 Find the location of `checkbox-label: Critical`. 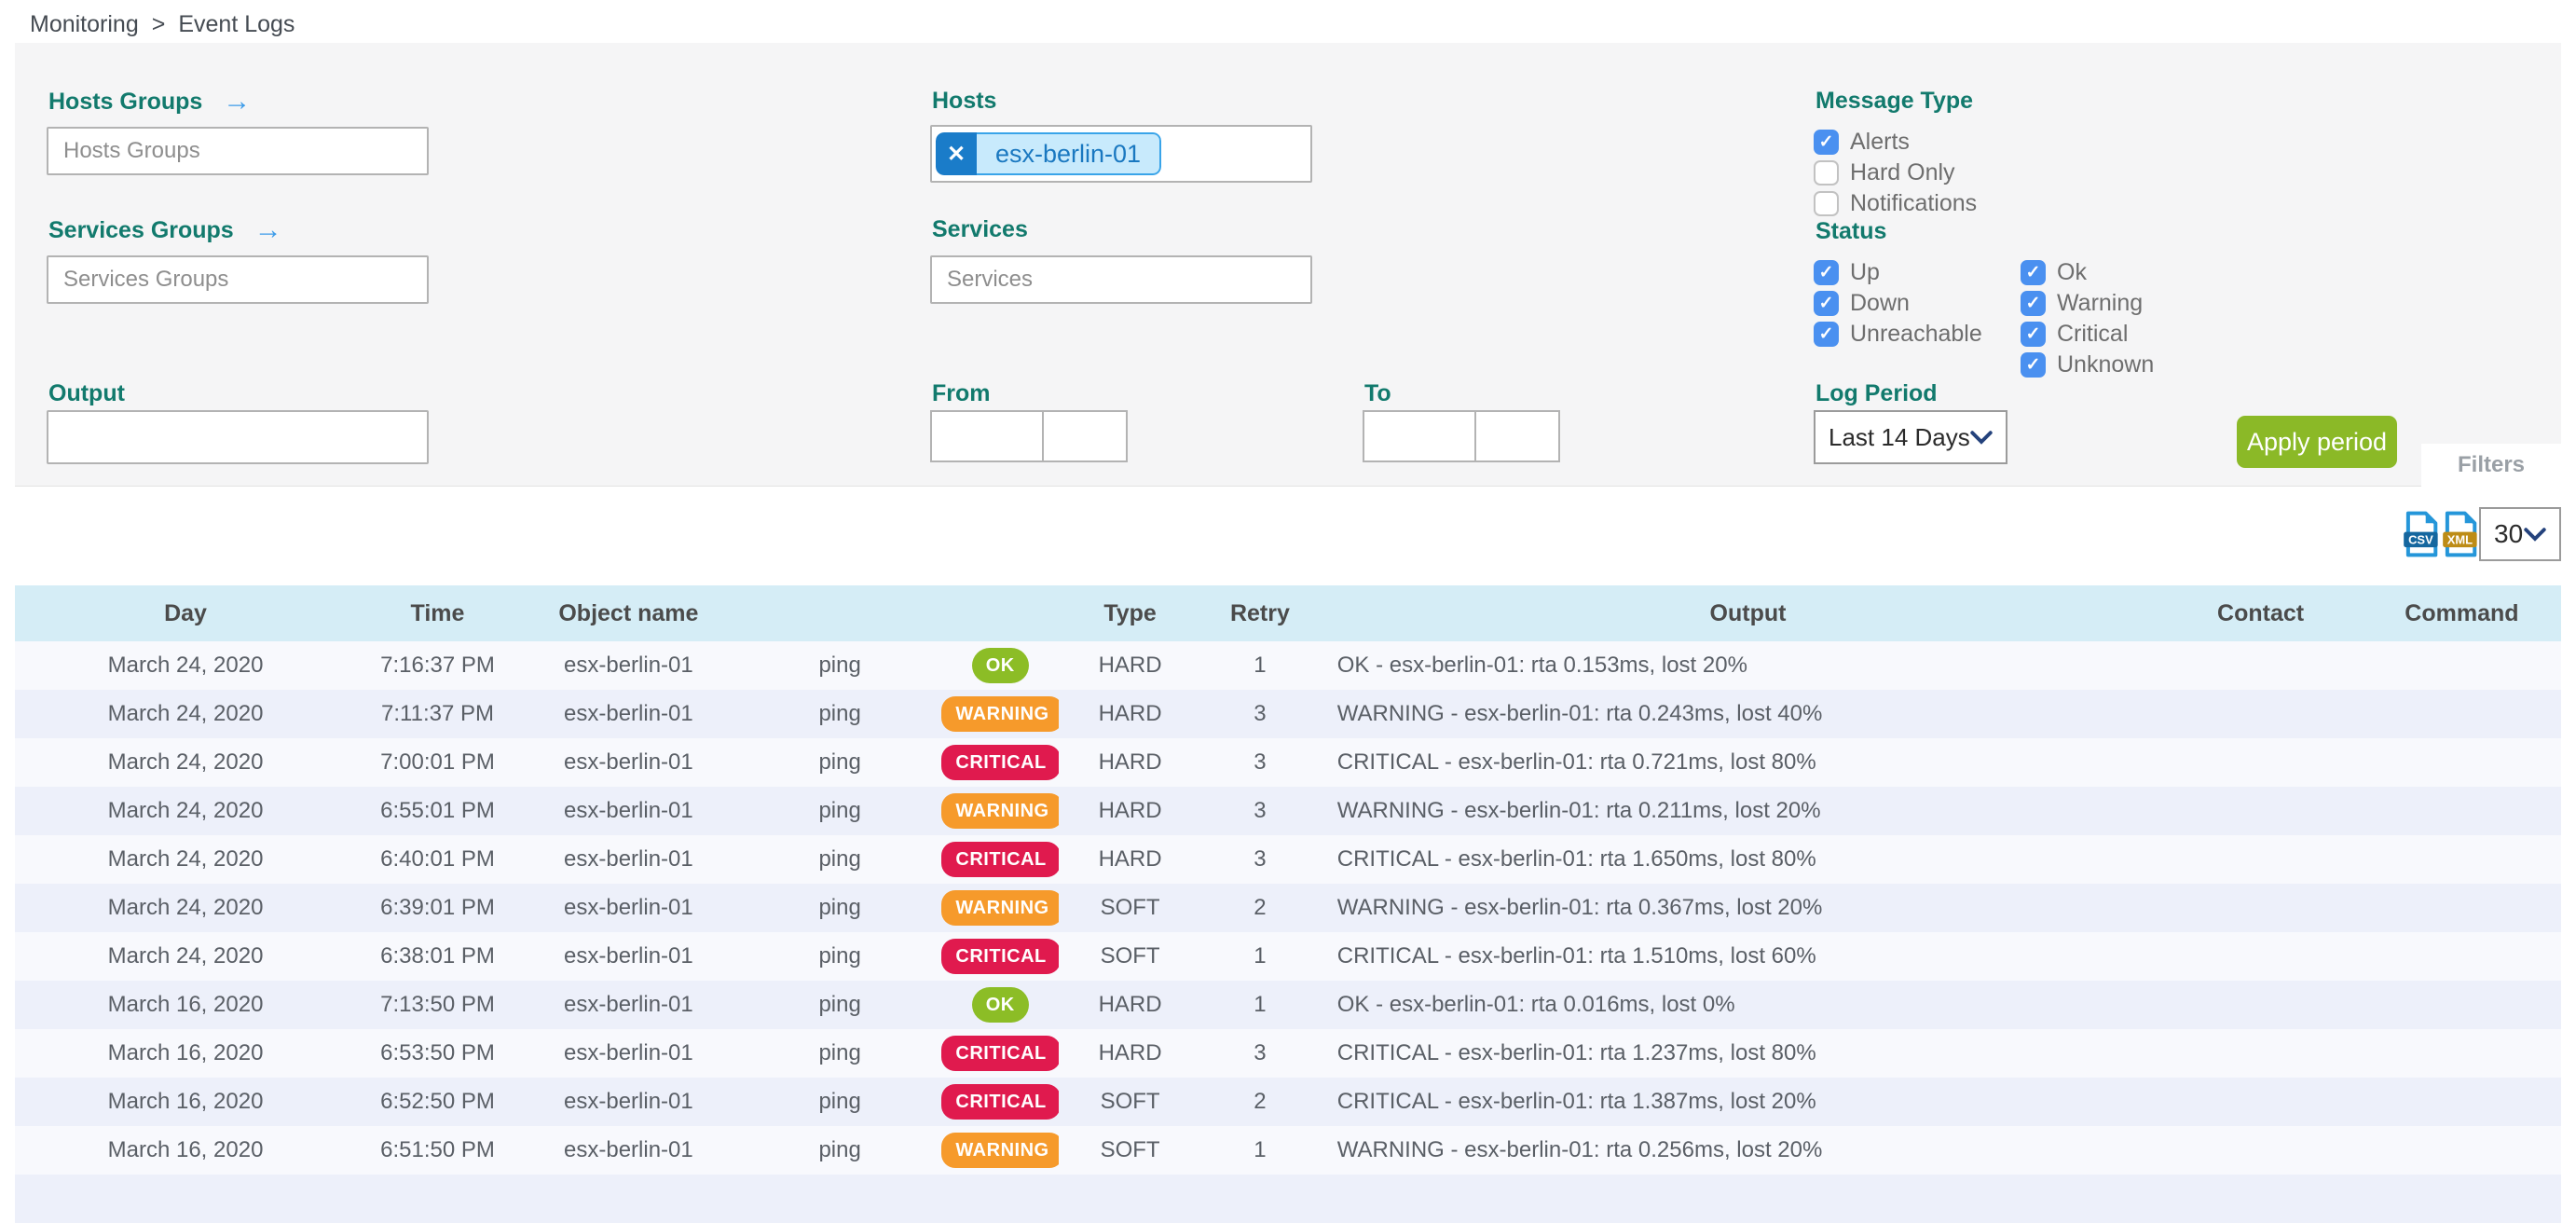

checkbox-label: Critical is located at coordinates (2093, 333).